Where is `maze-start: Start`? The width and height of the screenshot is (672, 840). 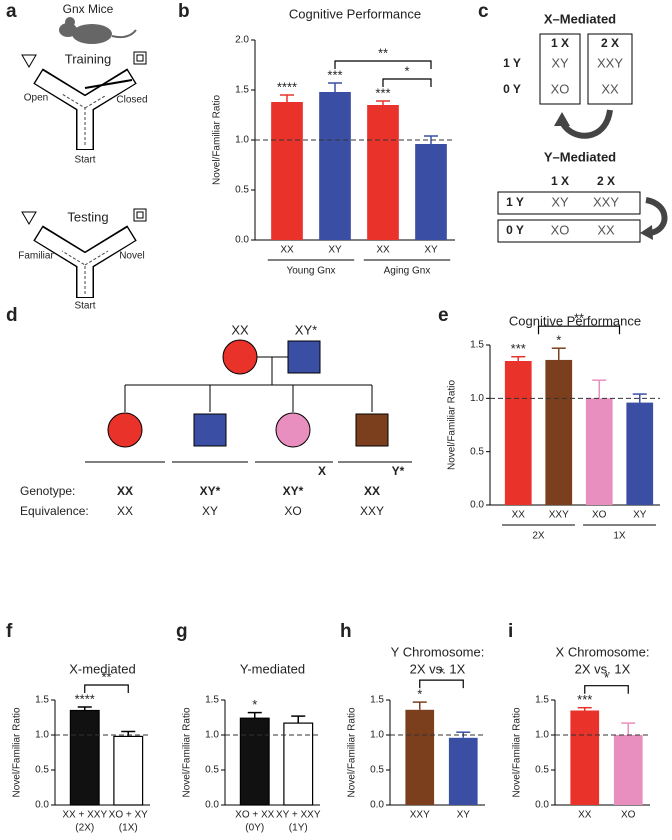 maze-start: Start is located at coordinates (84, 160).